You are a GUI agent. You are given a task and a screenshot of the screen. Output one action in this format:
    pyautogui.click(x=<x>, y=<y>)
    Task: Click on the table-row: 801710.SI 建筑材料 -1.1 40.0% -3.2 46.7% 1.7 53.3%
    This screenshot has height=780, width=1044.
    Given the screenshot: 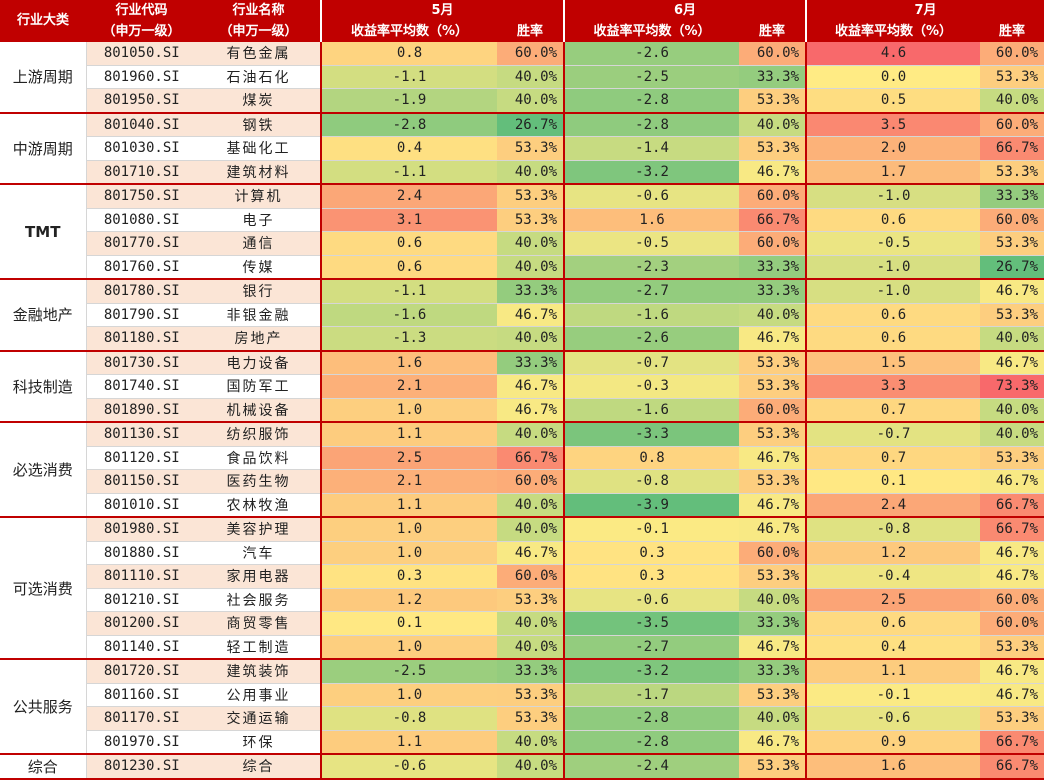 What is the action you would take?
    pyautogui.click(x=522, y=172)
    